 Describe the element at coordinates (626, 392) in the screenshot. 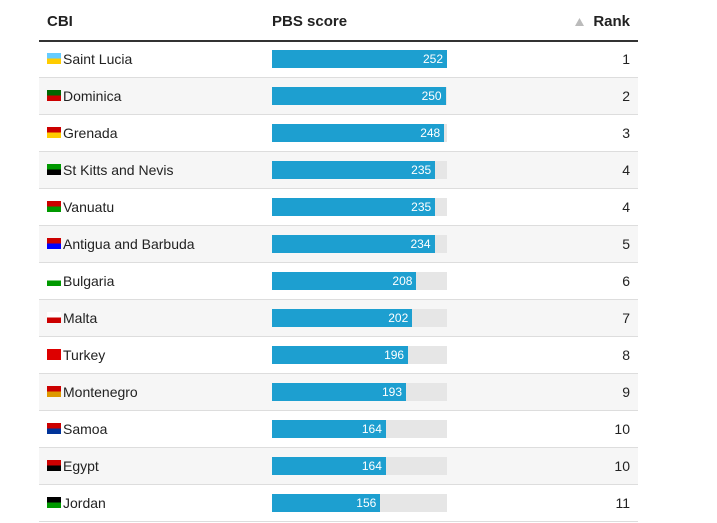

I see `rank: 9` at that location.